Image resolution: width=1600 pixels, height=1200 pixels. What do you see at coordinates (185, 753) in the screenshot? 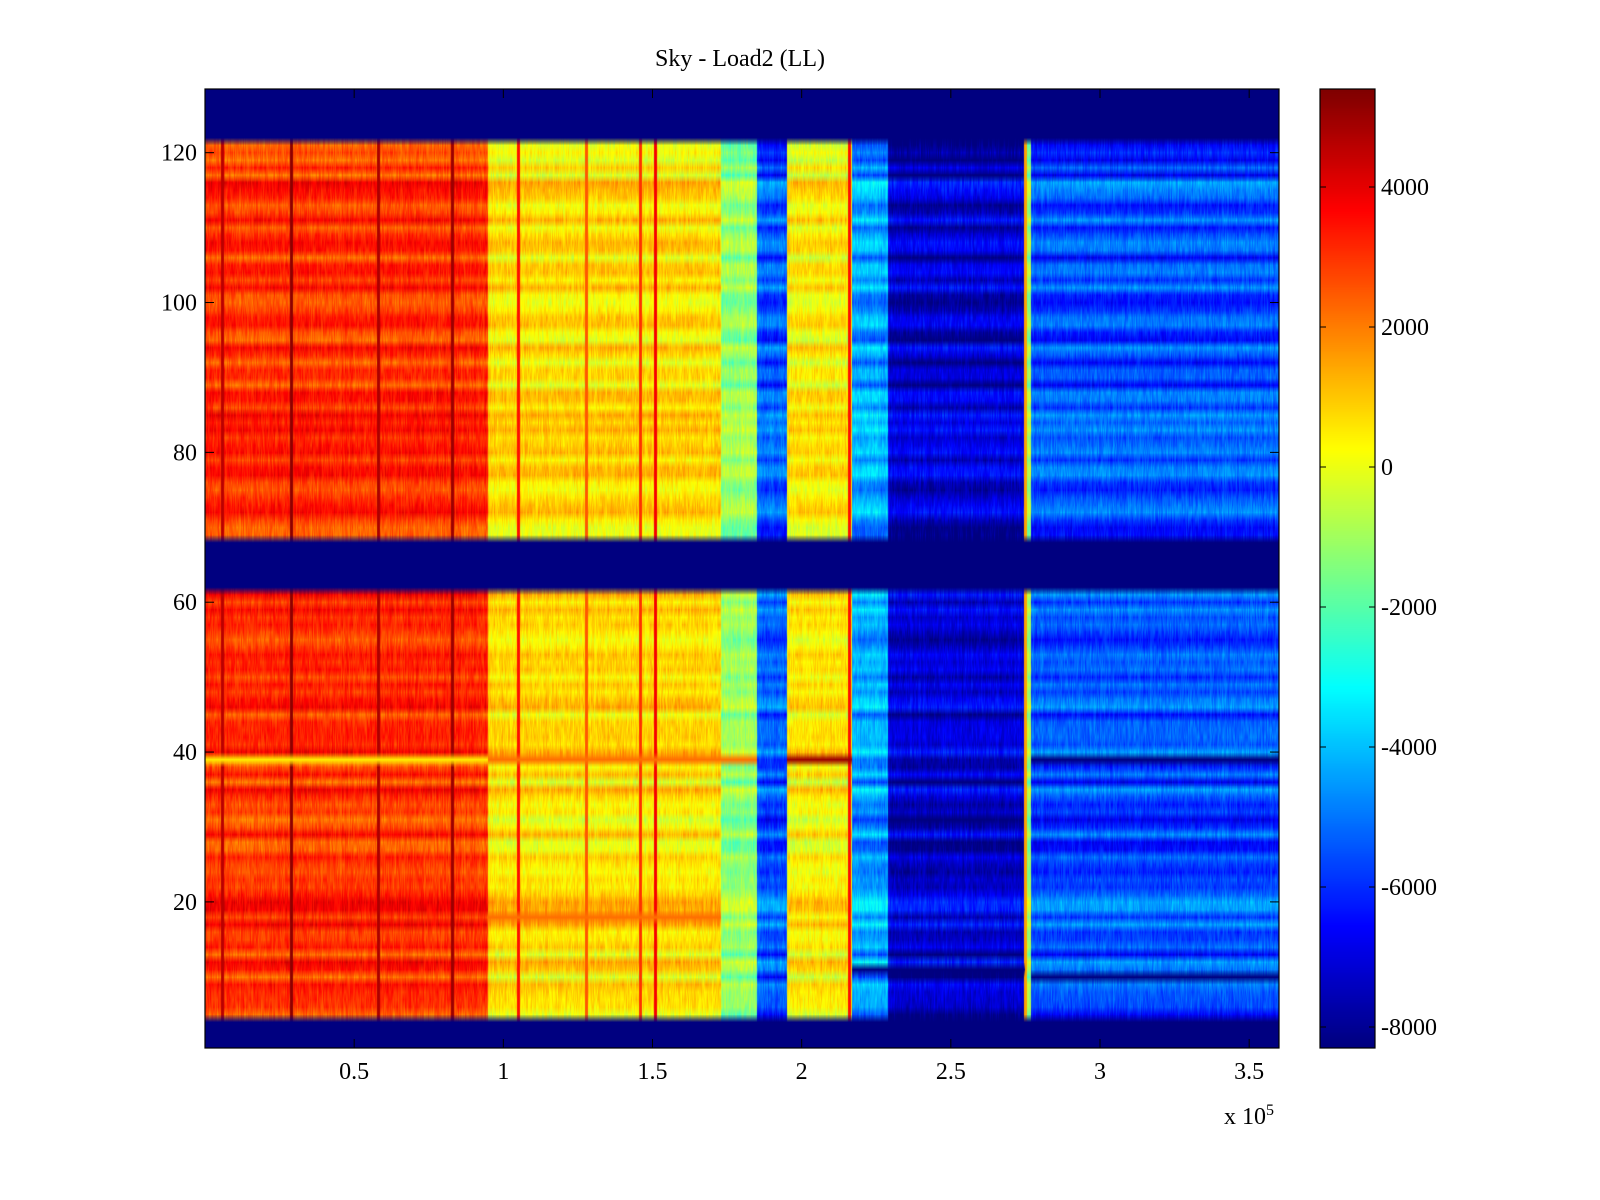
I see `y-tick-label: 40` at bounding box center [185, 753].